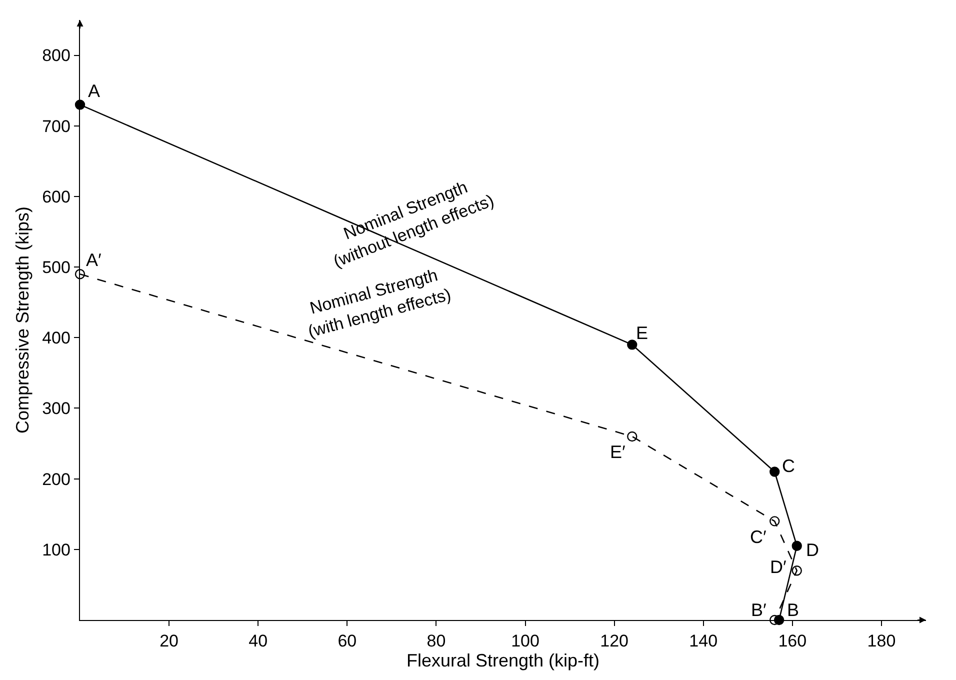 This screenshot has width=956, height=680. What do you see at coordinates (793, 610) in the screenshot?
I see `annotation: B` at bounding box center [793, 610].